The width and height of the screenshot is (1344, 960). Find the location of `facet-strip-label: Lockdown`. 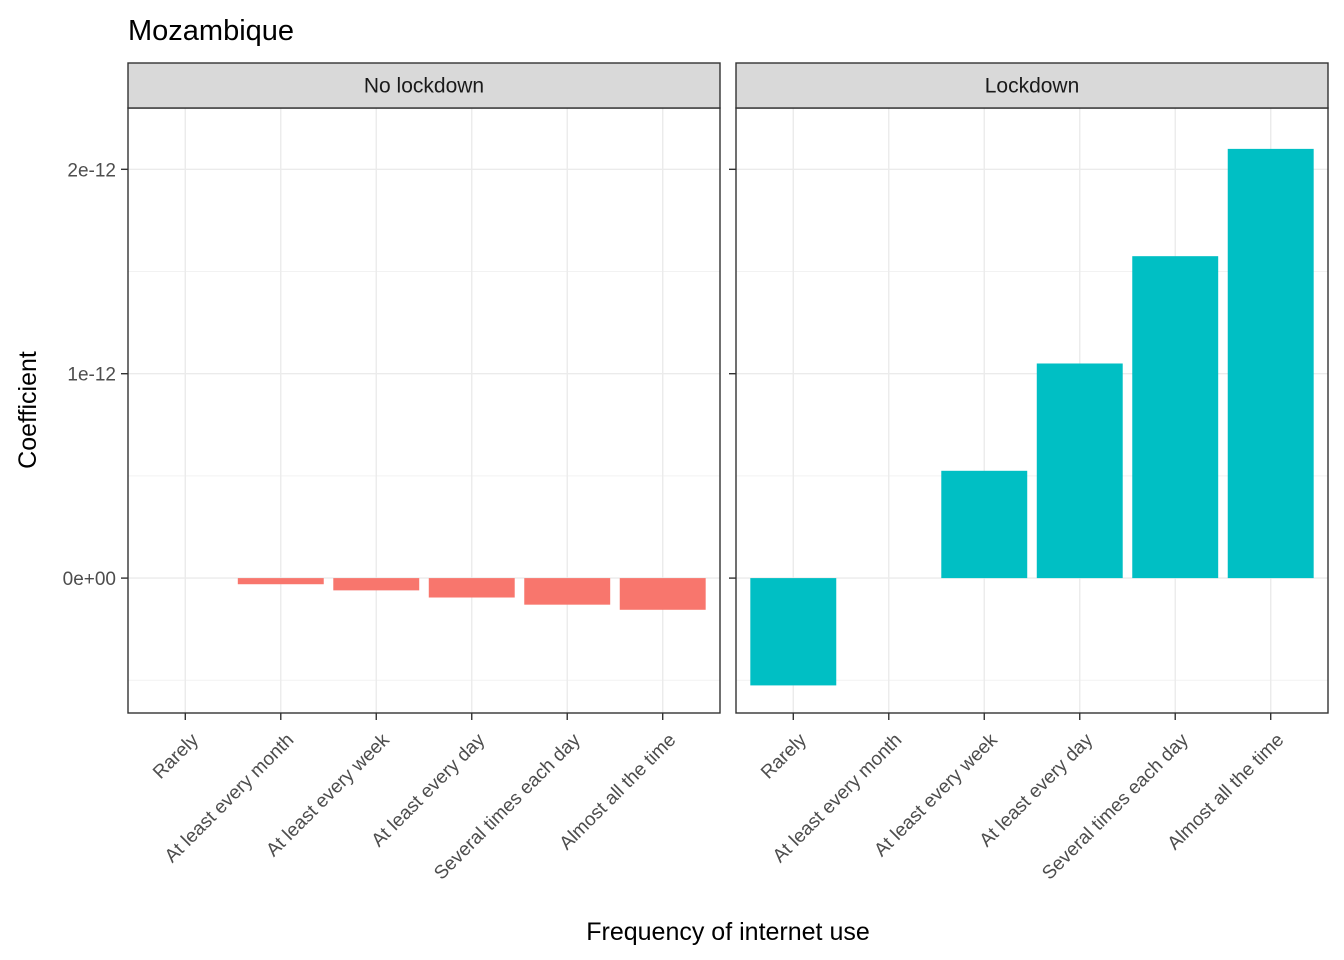

facet-strip-label: Lockdown is located at coordinates (1032, 86).